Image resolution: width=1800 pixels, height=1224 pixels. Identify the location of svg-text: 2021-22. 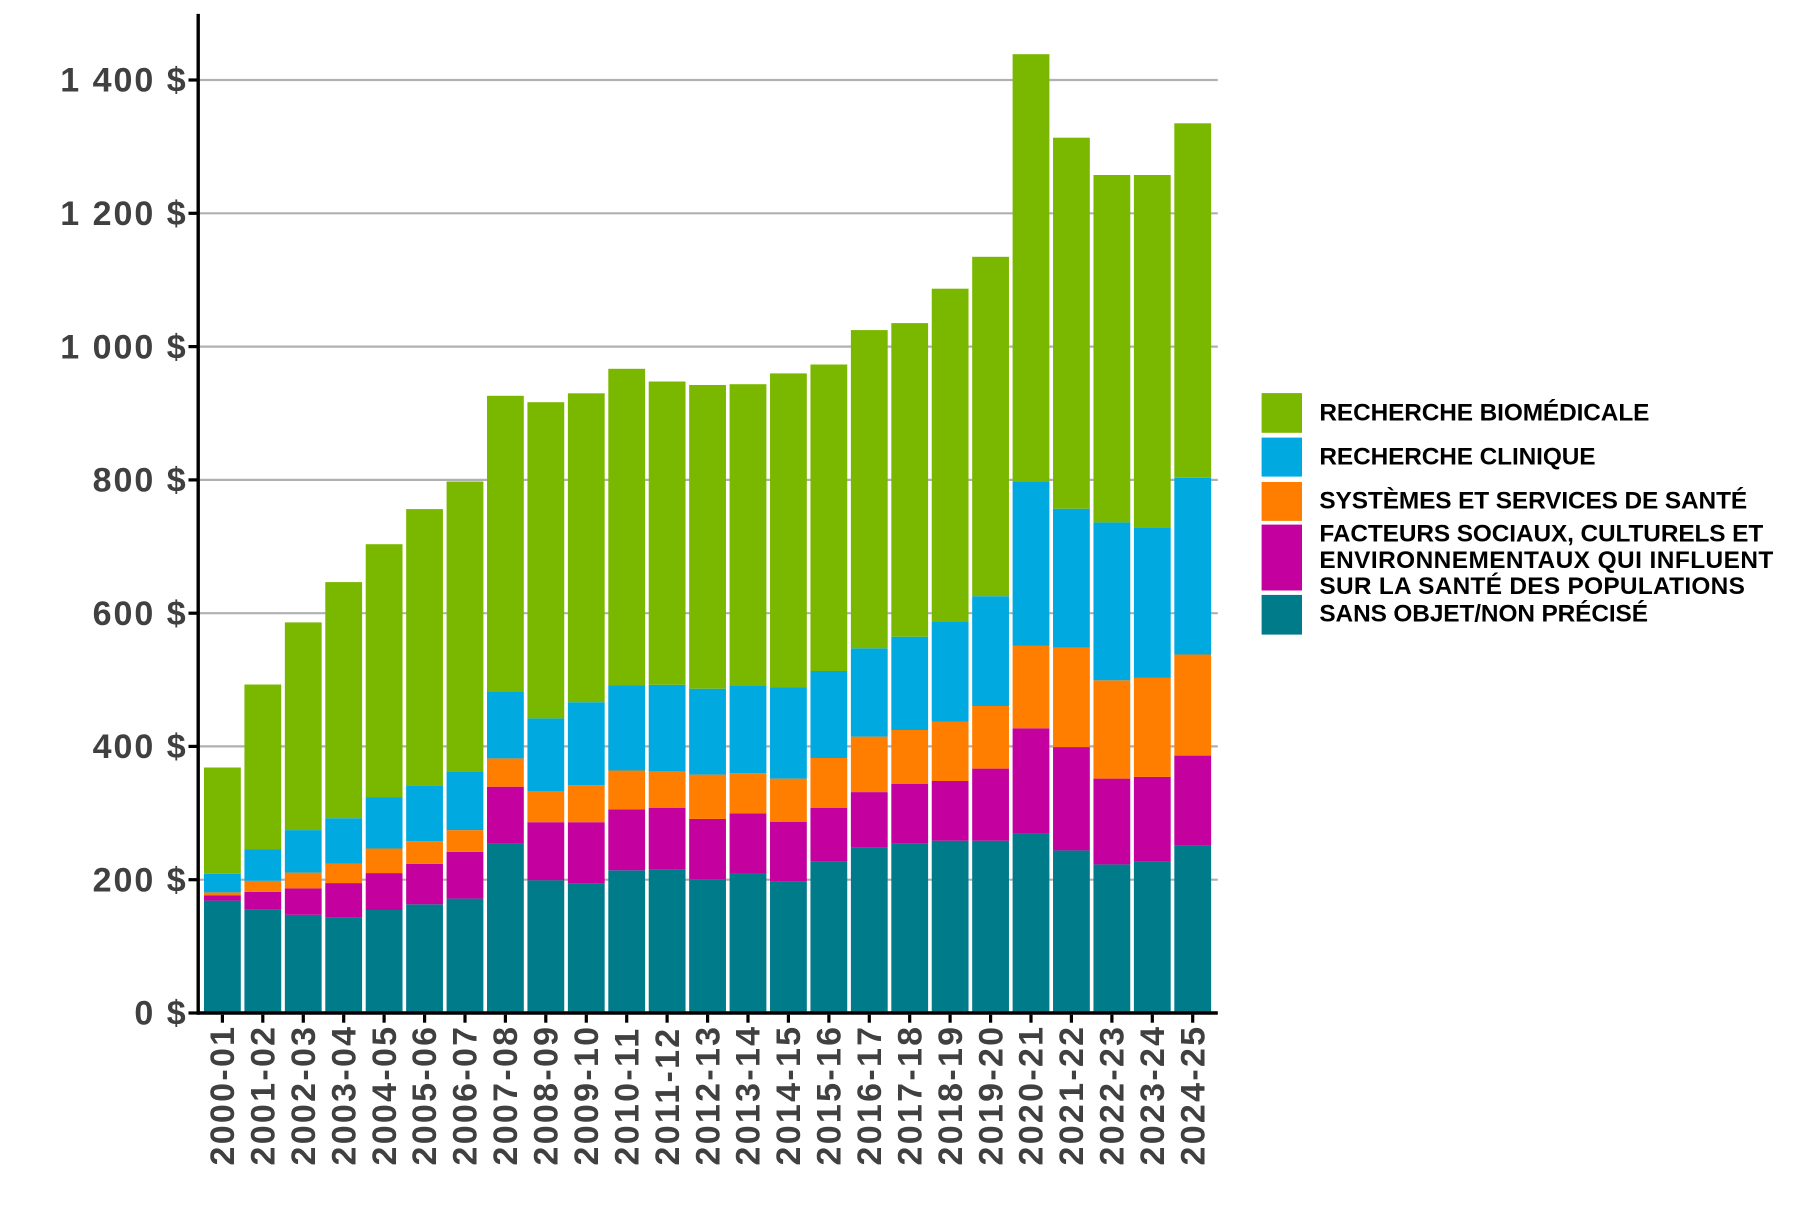
(1072, 1095).